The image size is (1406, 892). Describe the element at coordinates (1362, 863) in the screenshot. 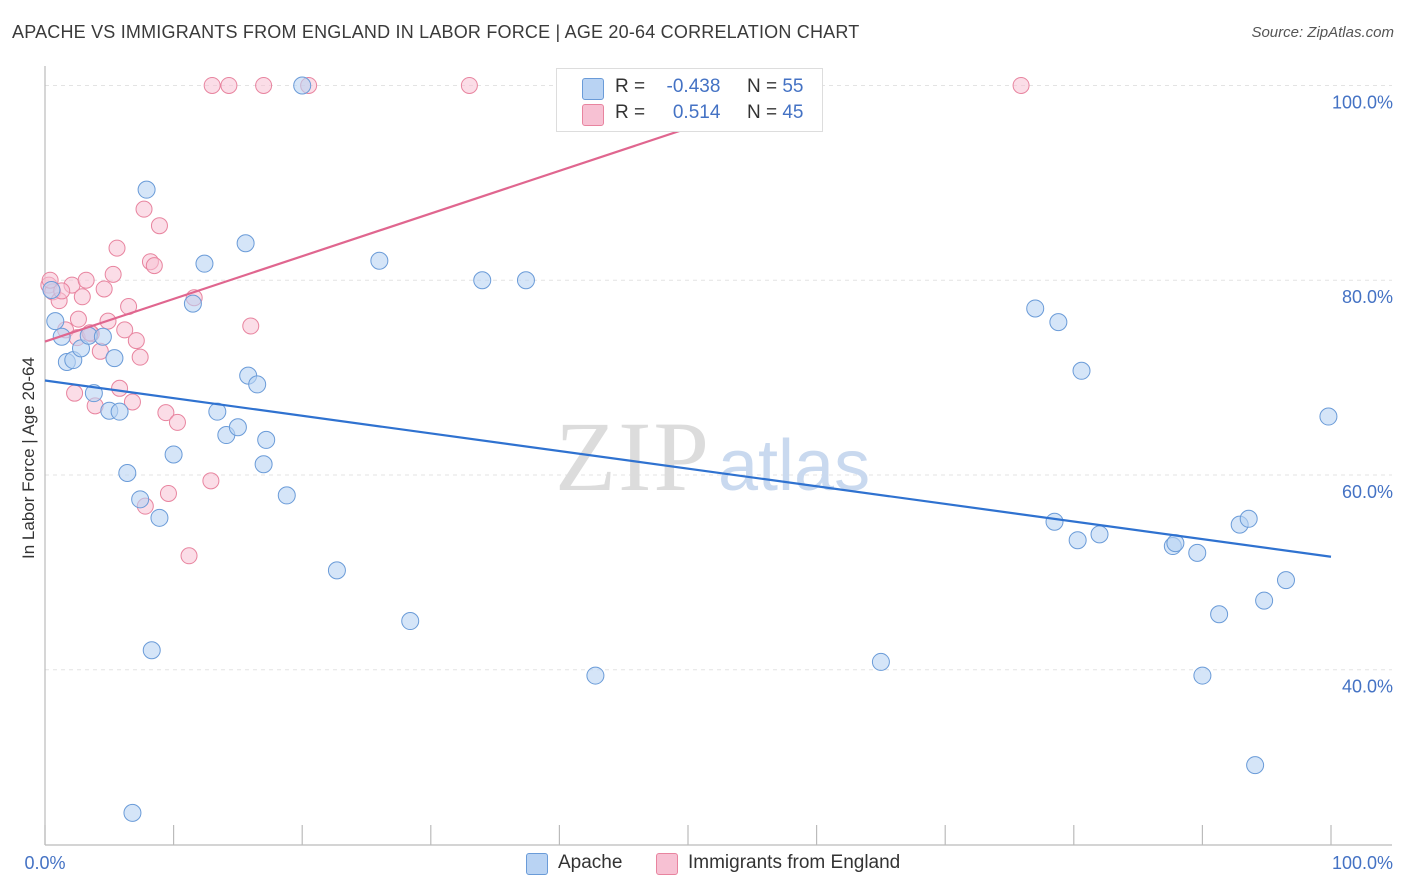

I see `x-tick-label: 100.0%` at that location.